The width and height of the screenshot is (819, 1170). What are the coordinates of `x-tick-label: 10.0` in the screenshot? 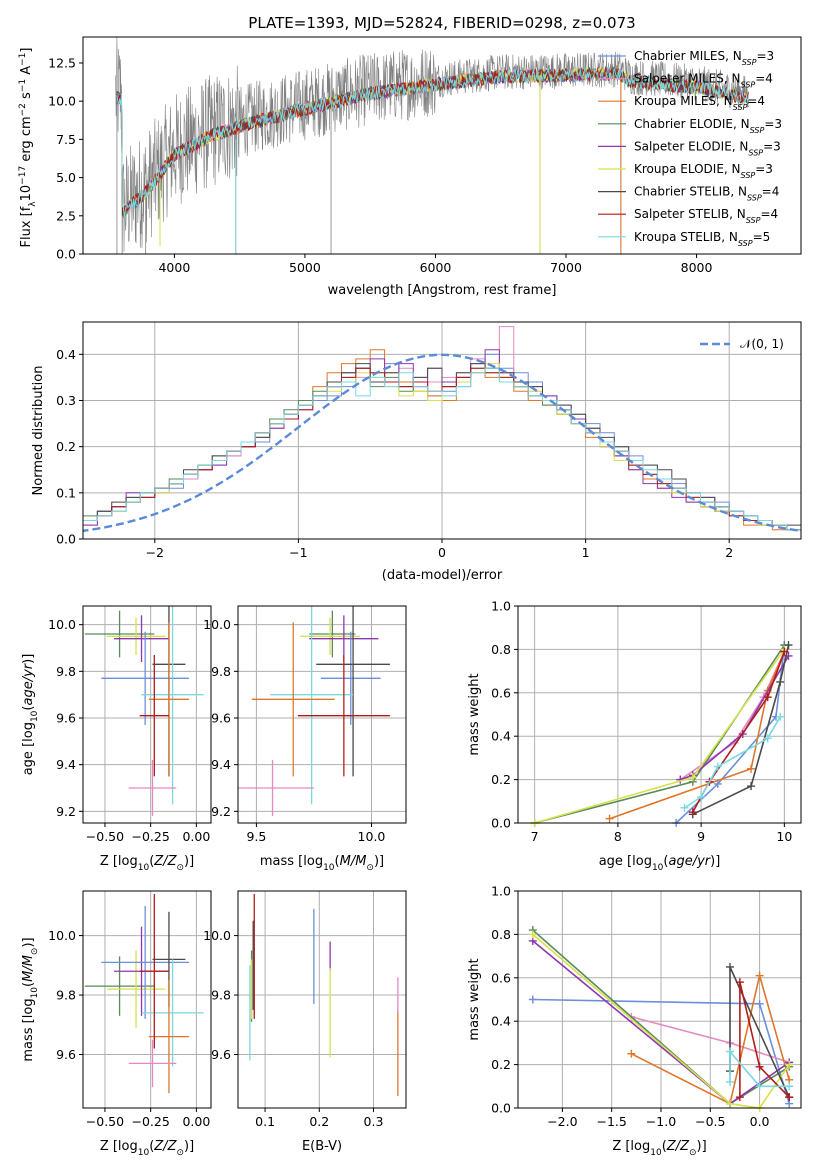 It's located at (372, 836).